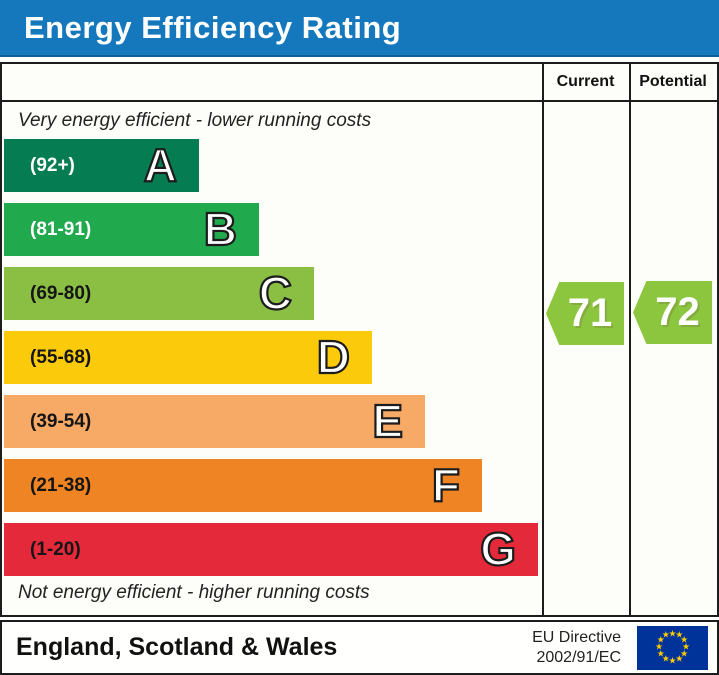 Image resolution: width=719 pixels, height=675 pixels. I want to click on band-range-f: (21-38), so click(61, 485).